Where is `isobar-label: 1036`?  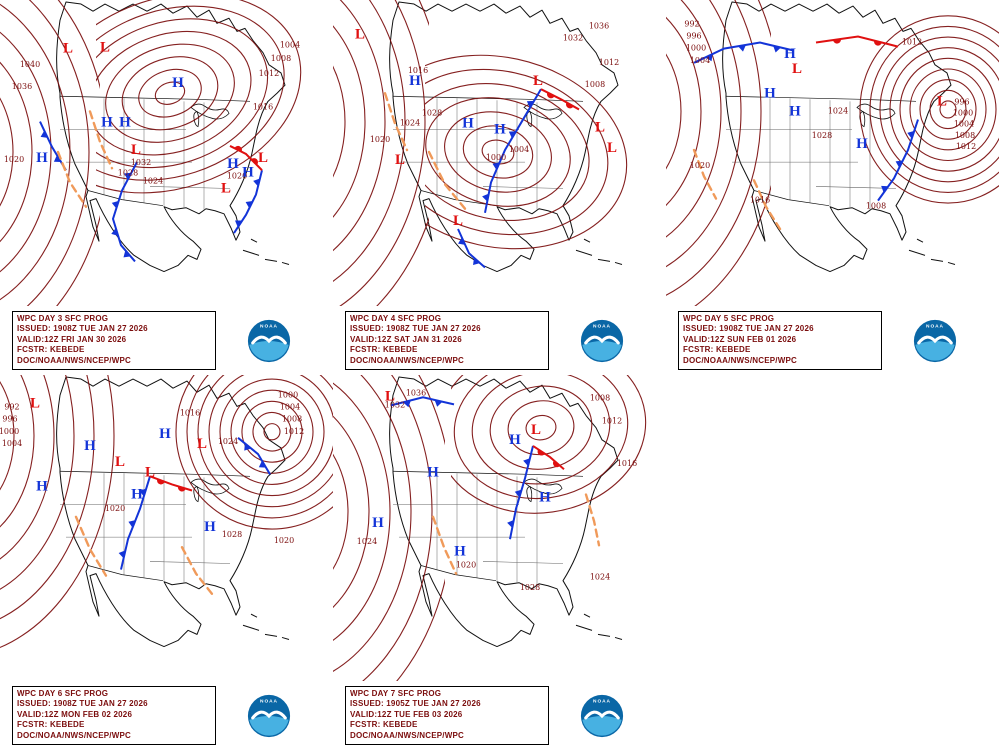 isobar-label: 1036 is located at coordinates (599, 25).